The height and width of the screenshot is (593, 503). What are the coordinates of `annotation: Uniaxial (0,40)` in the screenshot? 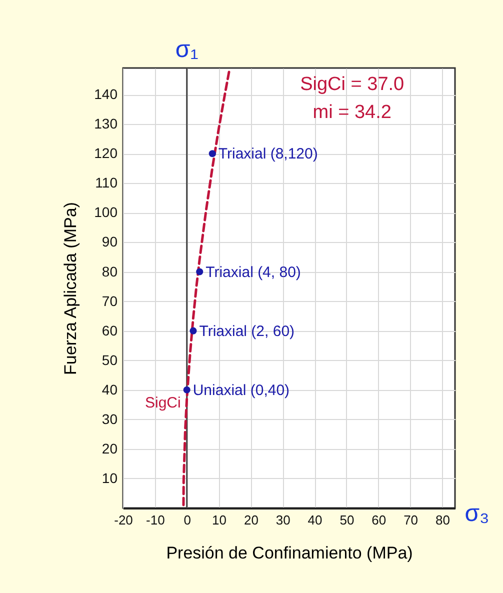 It's located at (241, 390).